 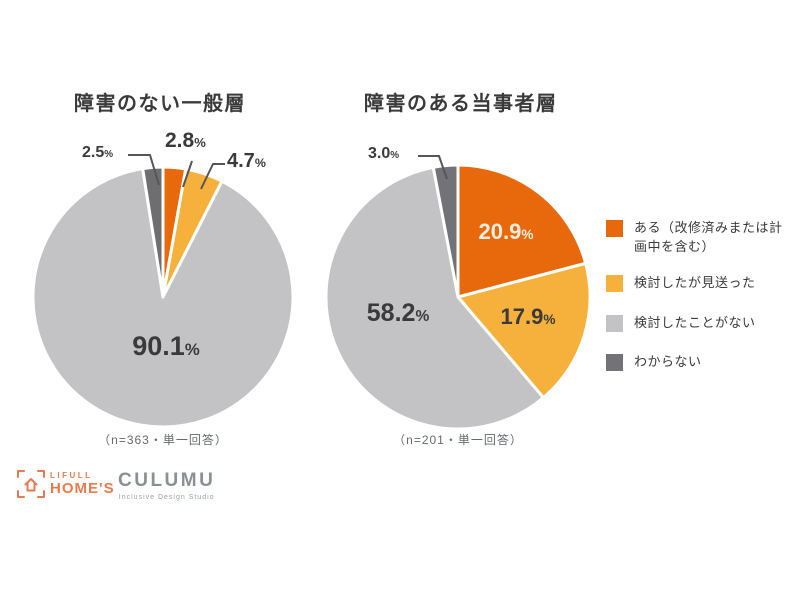 I want to click on lifull-homes-logo: LIFULL HOME'S, so click(x=65, y=484).